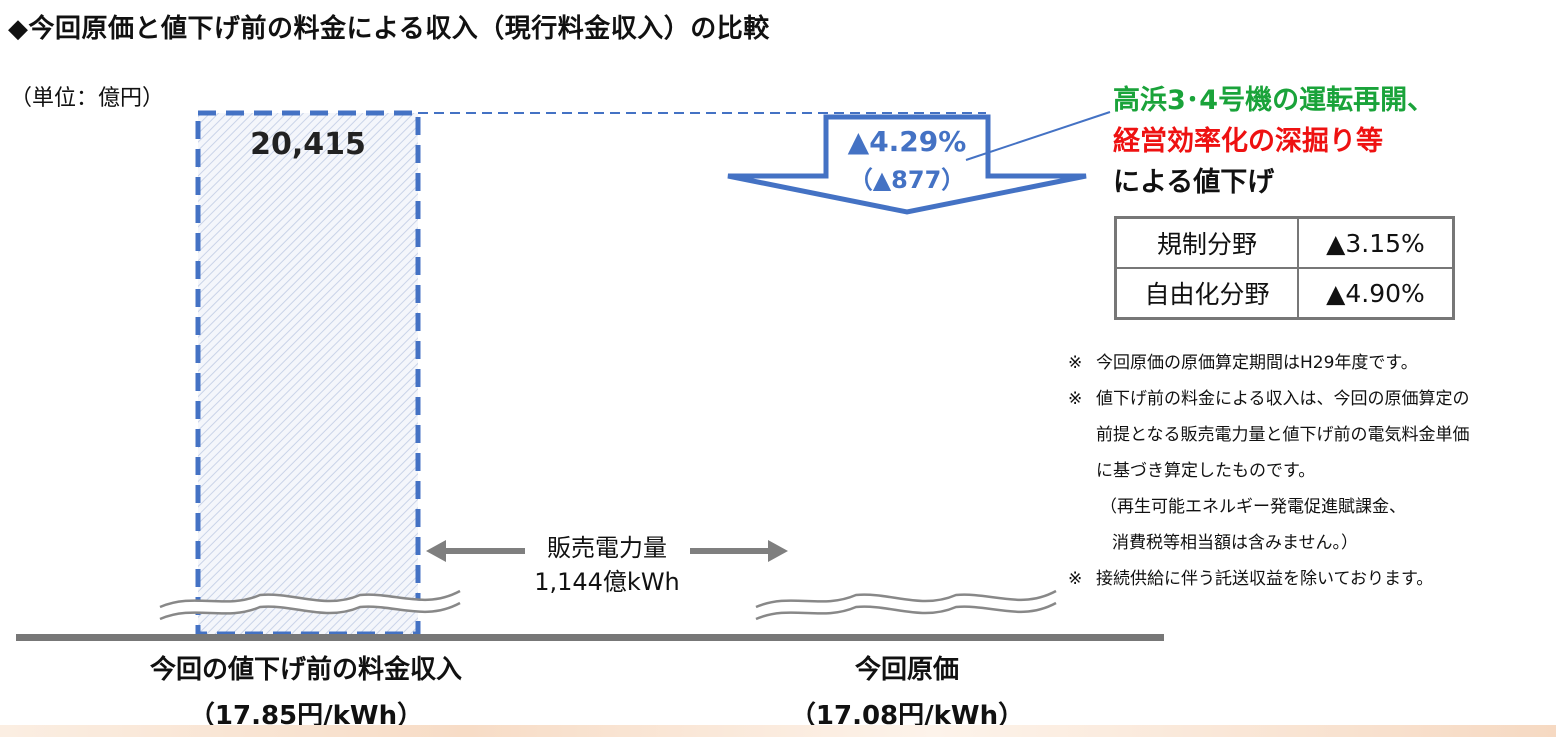  What do you see at coordinates (1248, 141) in the screenshot?
I see `callout-line-2: 経営効率化の深掘り等` at bounding box center [1248, 141].